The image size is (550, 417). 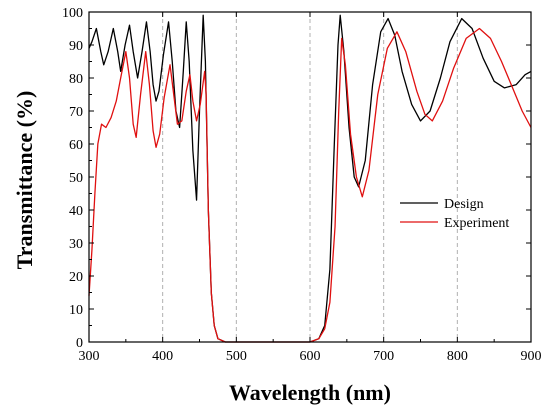 What do you see at coordinates (76, 244) in the screenshot?
I see `y-tick-label-3: 30` at bounding box center [76, 244].